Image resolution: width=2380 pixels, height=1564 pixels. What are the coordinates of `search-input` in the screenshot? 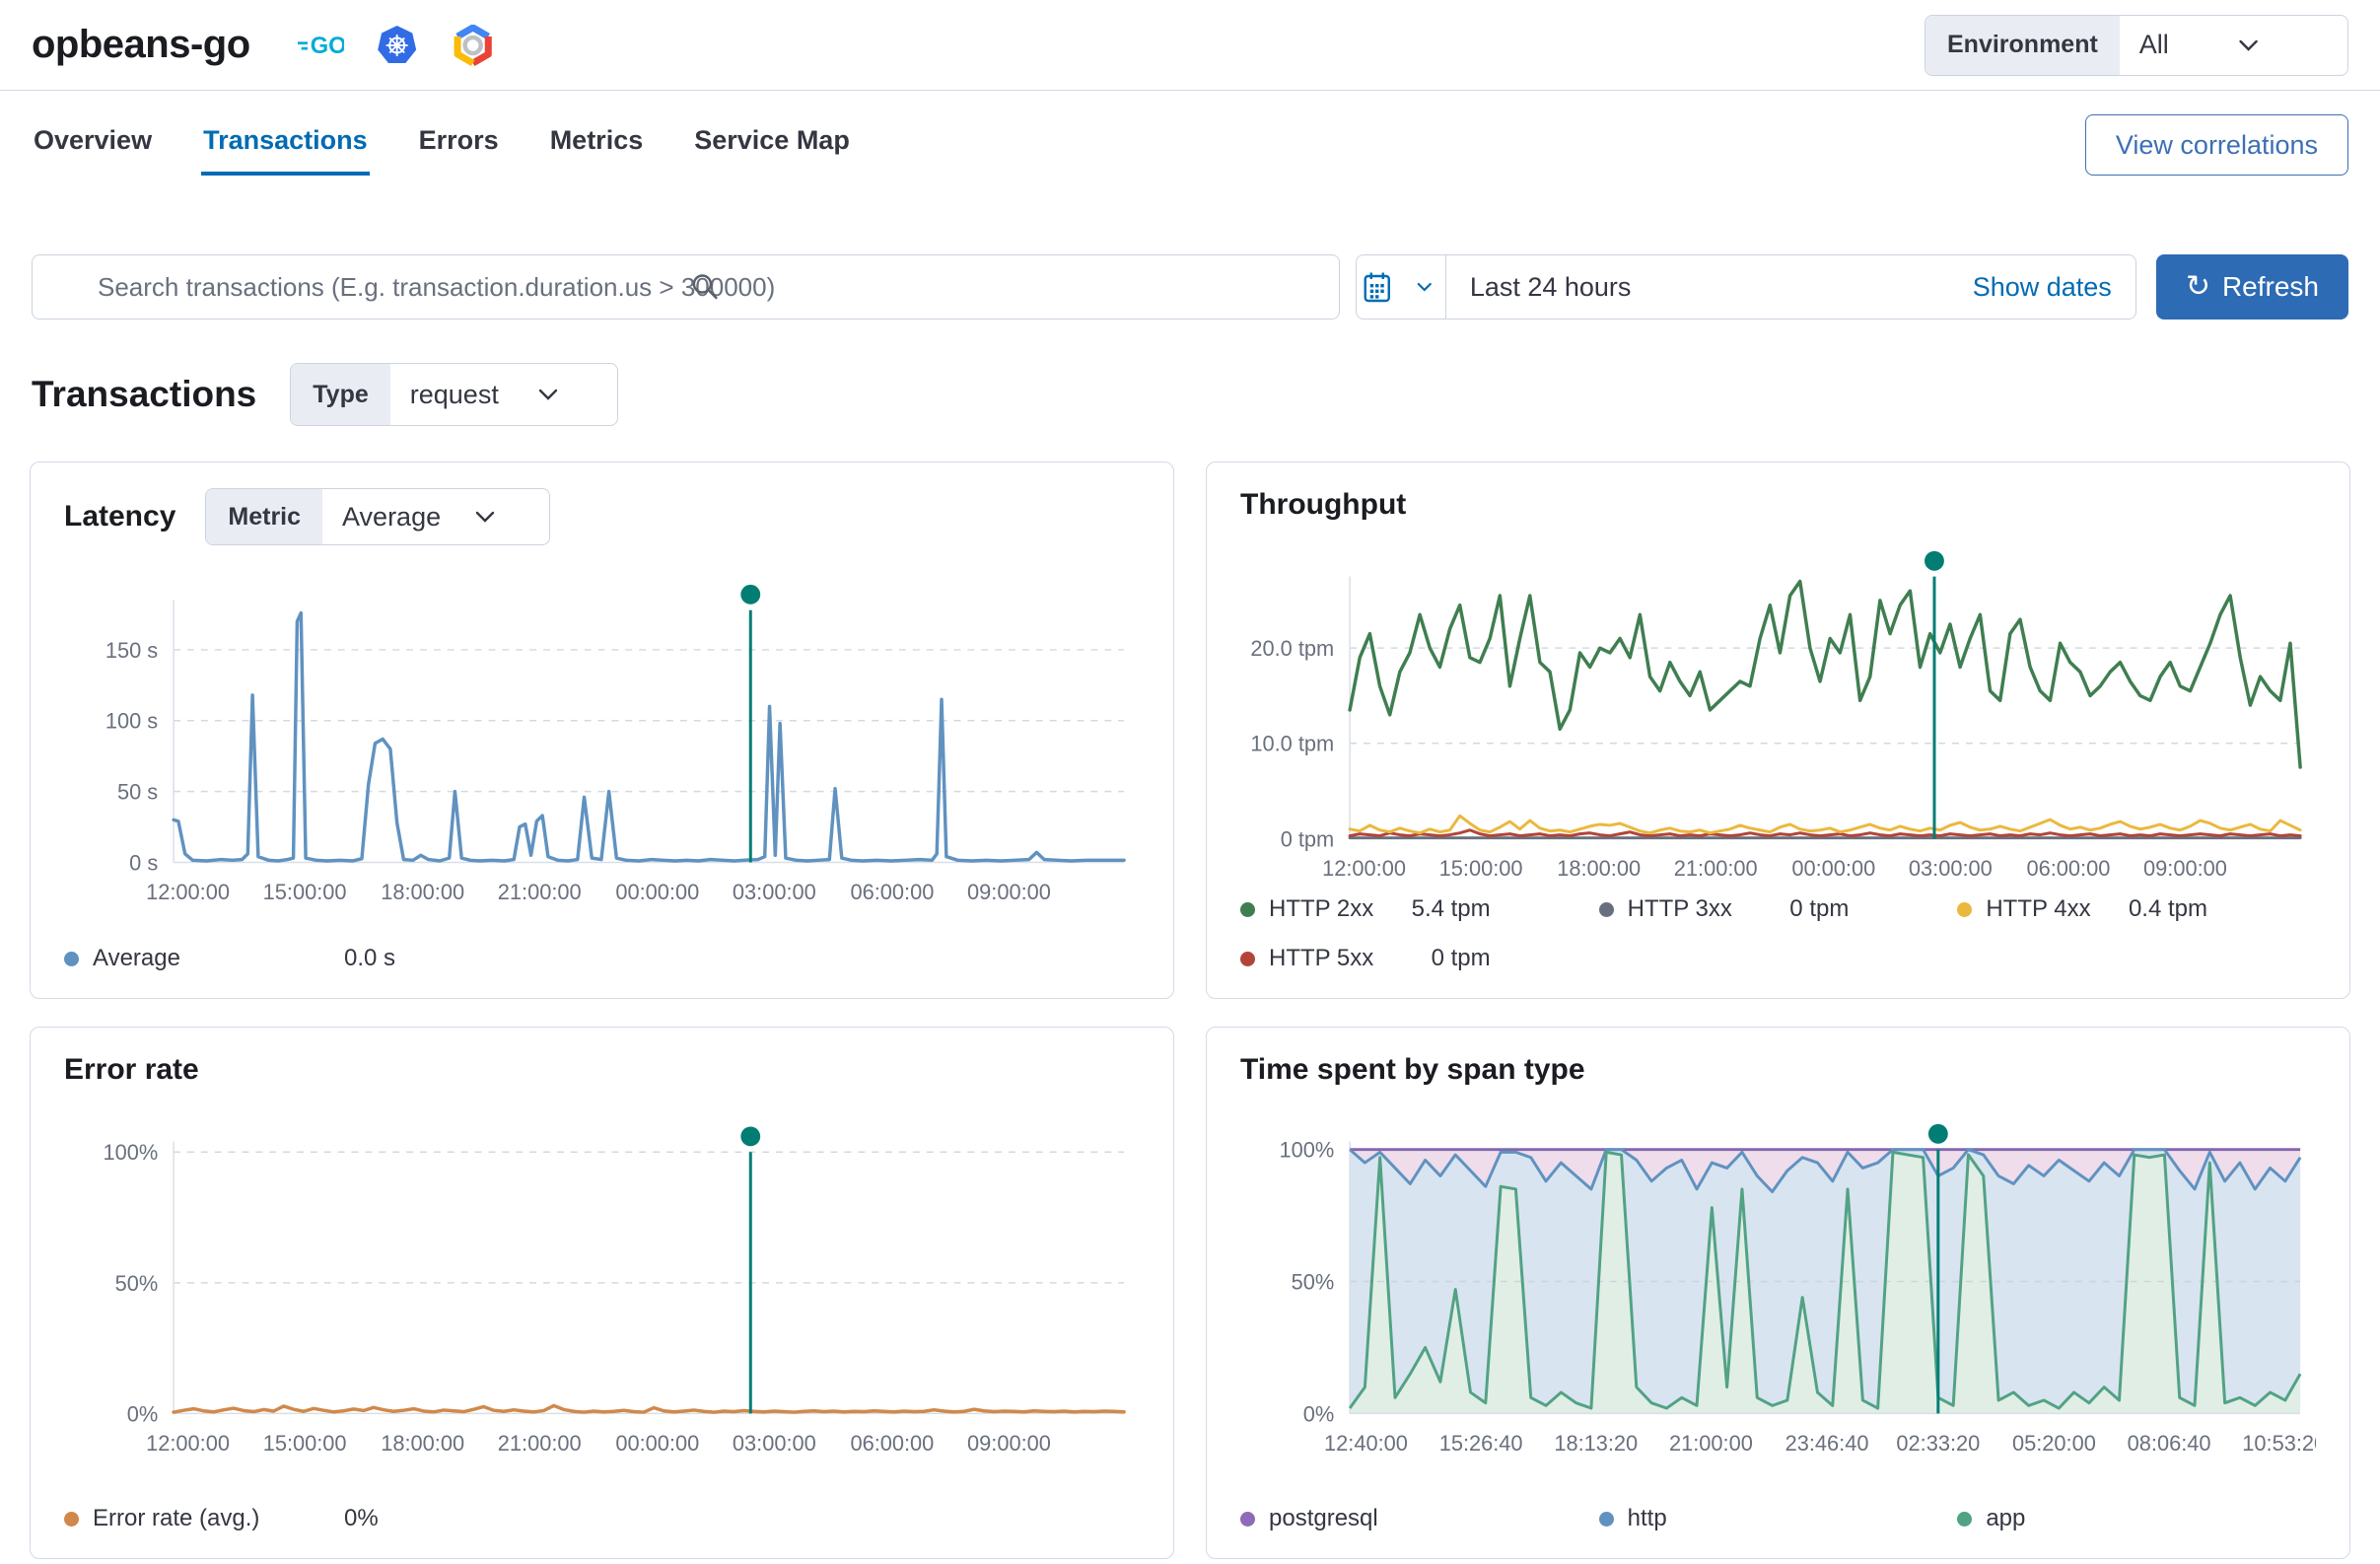 It's located at (686, 287).